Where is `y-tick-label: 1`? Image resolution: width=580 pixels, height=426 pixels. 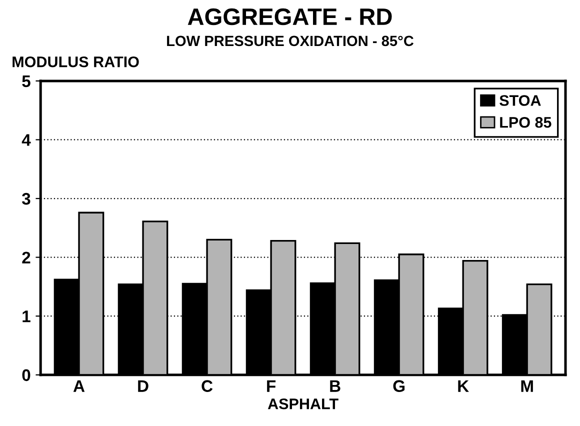
y-tick-label: 1 is located at coordinates (26, 316).